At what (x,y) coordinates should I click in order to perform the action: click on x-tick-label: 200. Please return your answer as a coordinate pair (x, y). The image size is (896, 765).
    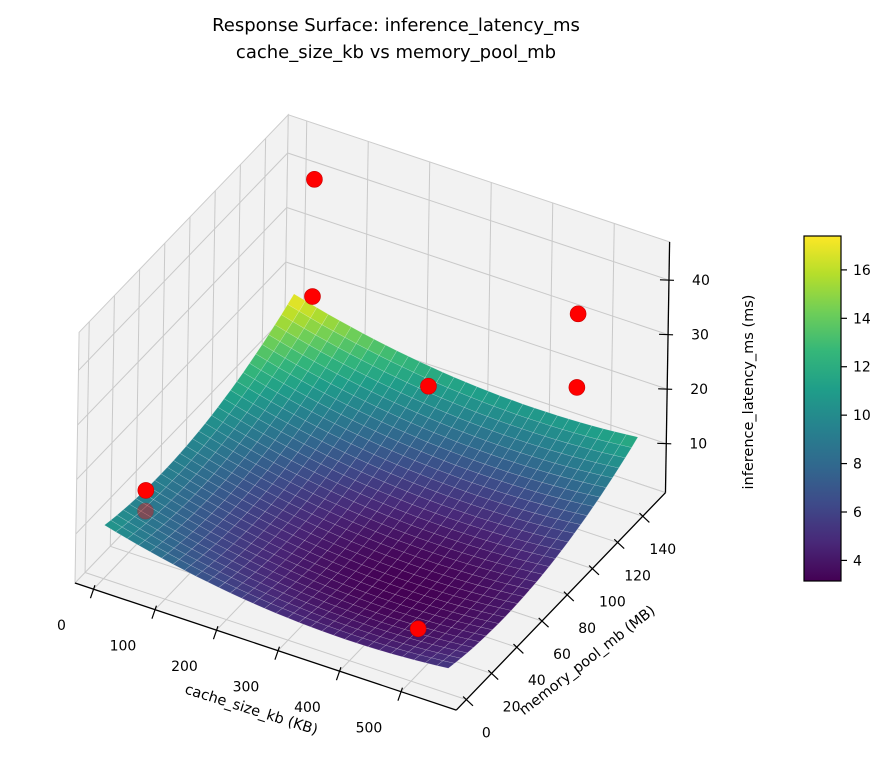
    Looking at the image, I should click on (184, 667).